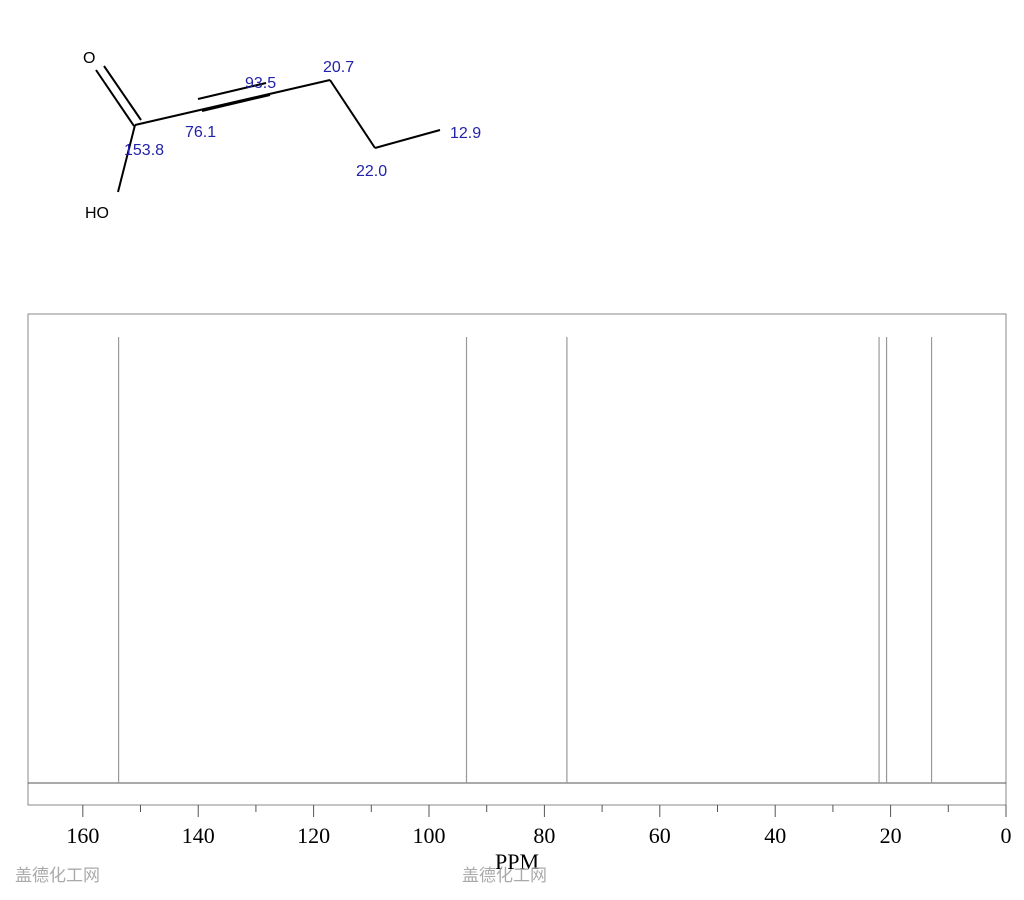  I want to click on x-tick-label: 160, so click(82, 835).